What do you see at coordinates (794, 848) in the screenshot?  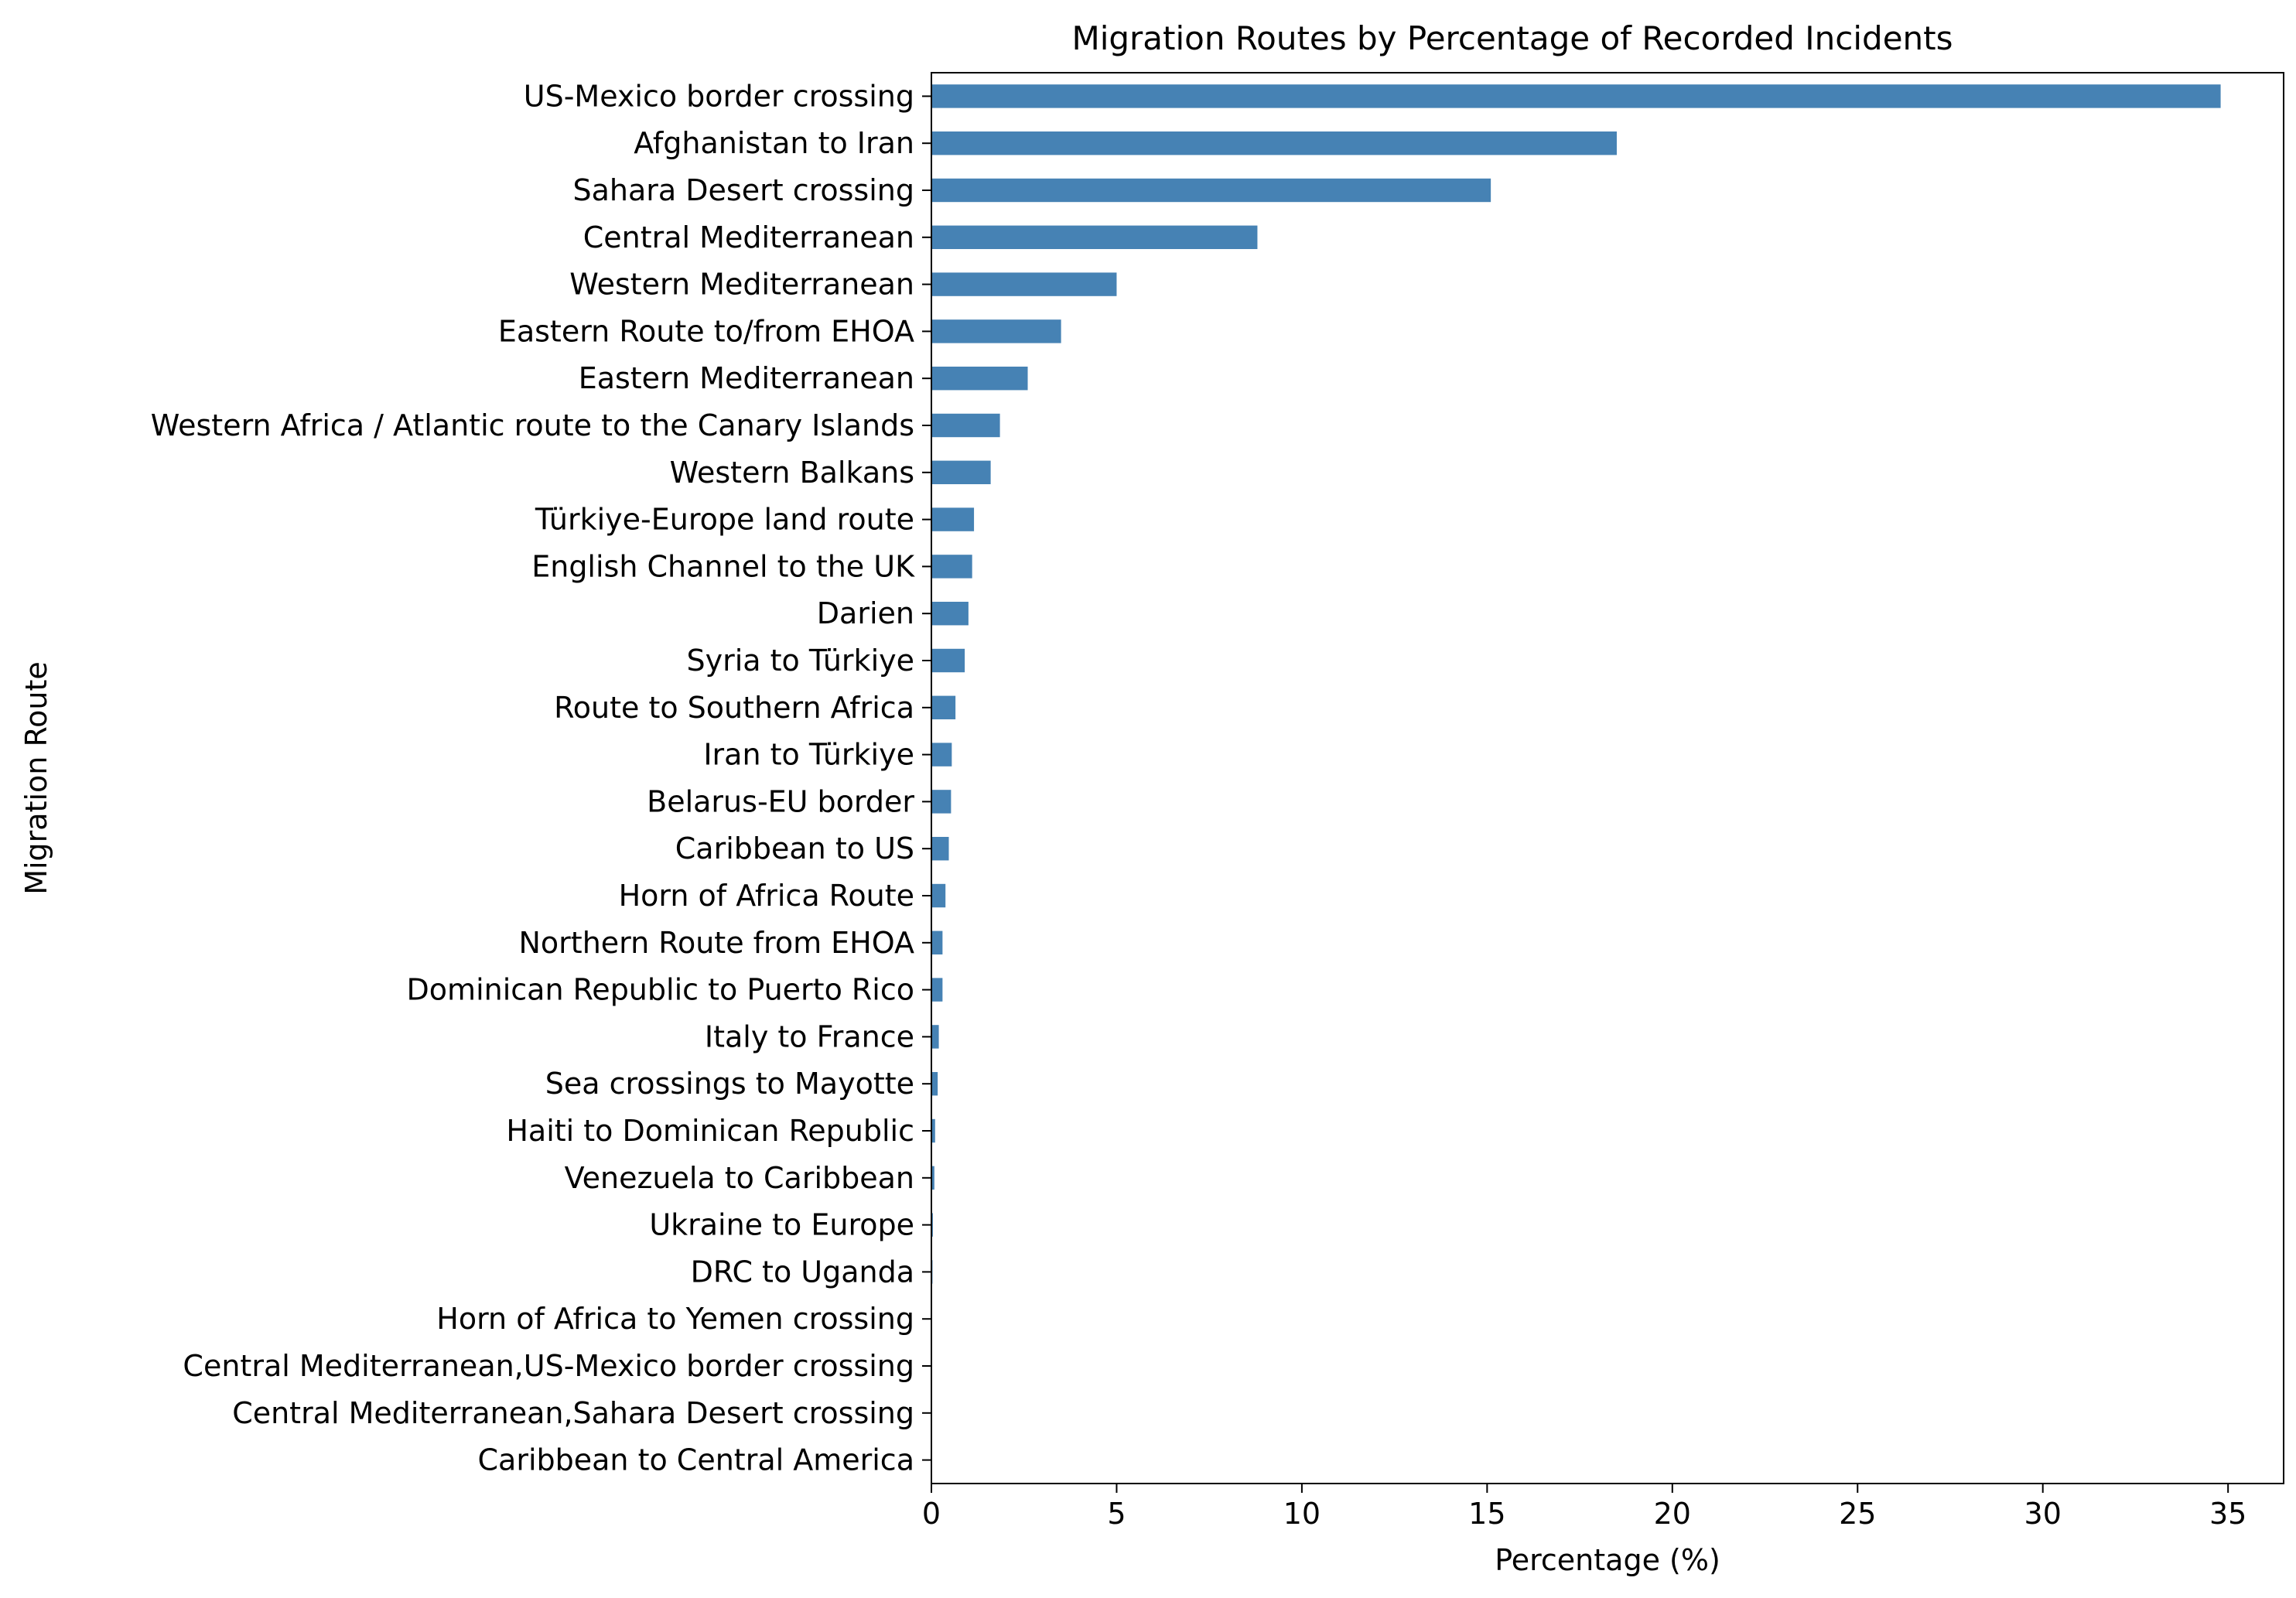 I see `y-tick-label: Caribbean to US` at bounding box center [794, 848].